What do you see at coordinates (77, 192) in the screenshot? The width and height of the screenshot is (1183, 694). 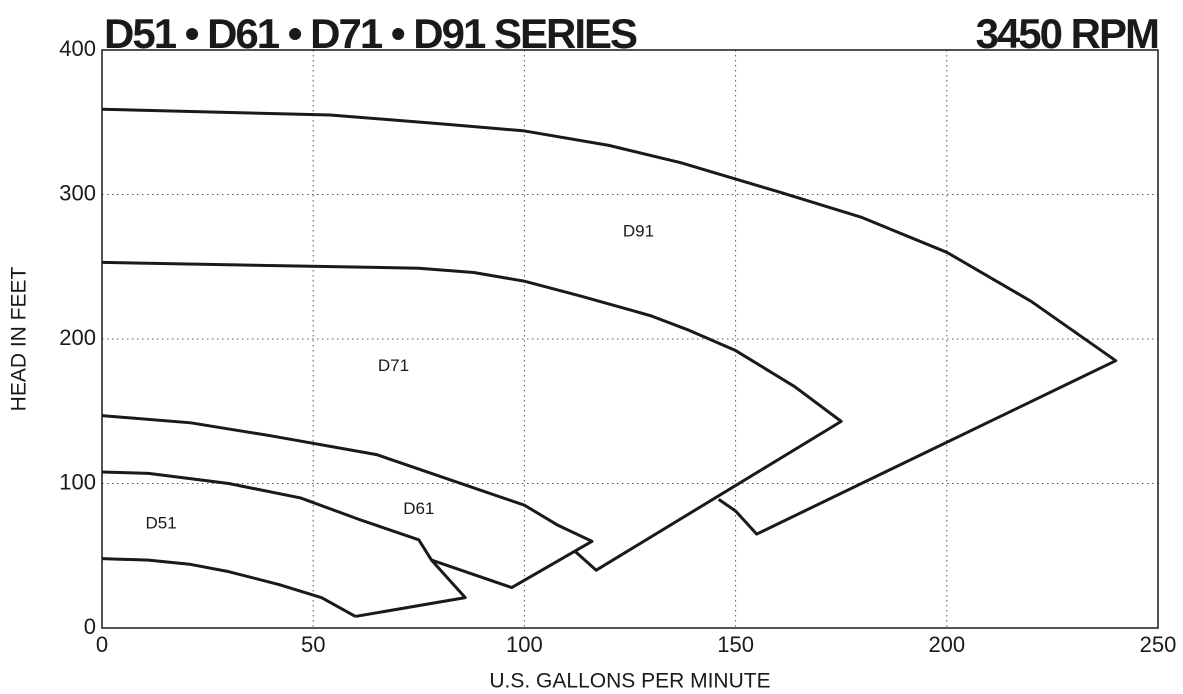 I see `y-tick-label: 300` at bounding box center [77, 192].